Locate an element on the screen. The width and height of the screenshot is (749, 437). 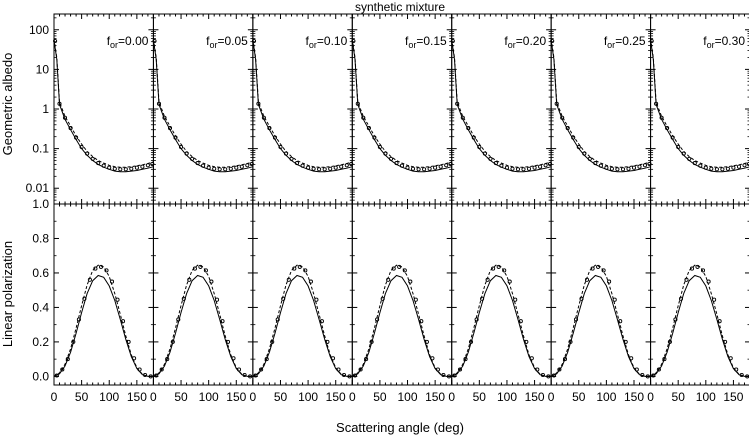
y-tick-label: 100 is located at coordinates (39, 30).